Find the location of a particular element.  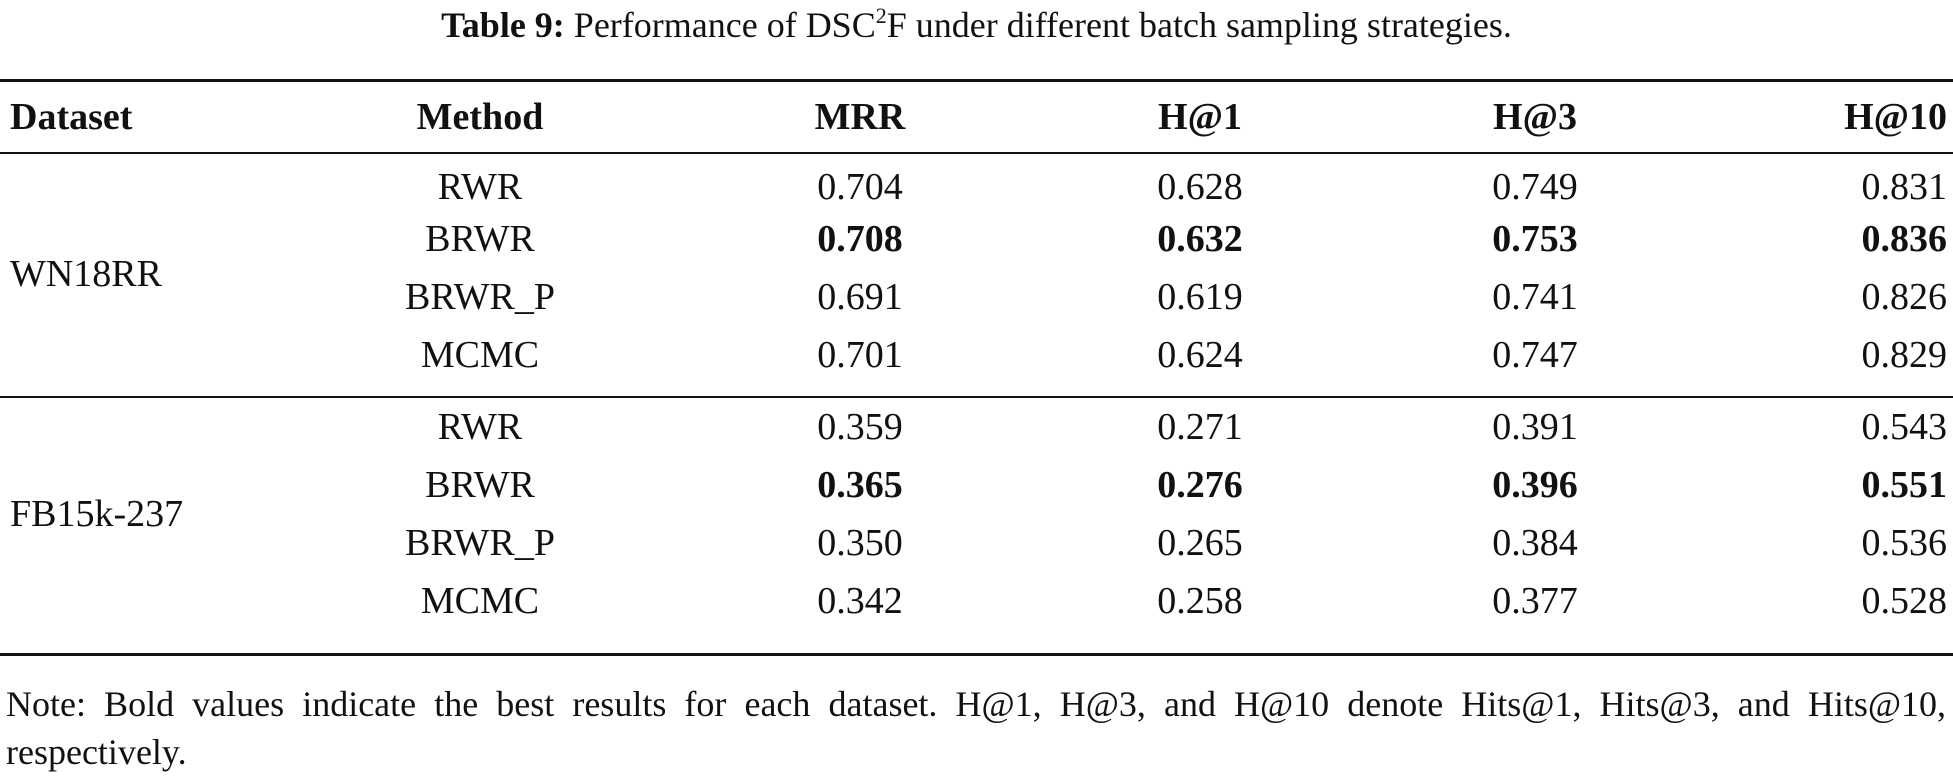

h3-cell: 0.747 is located at coordinates (1535, 355).